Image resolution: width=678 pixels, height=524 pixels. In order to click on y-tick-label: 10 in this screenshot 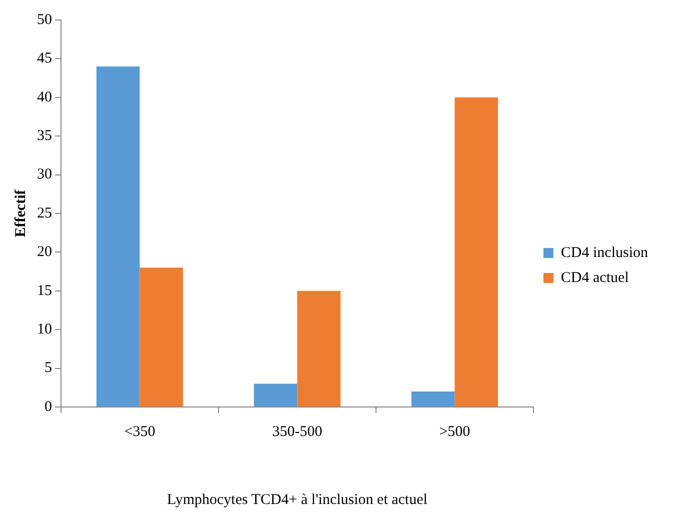, I will do `click(44, 330)`.